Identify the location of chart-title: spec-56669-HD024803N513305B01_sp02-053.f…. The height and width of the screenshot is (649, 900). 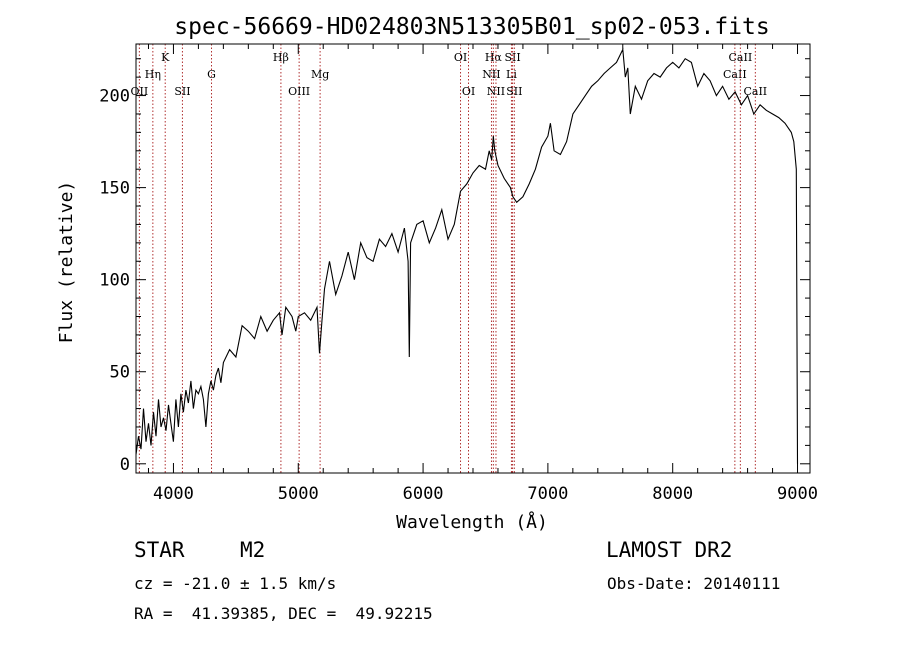
(471, 27).